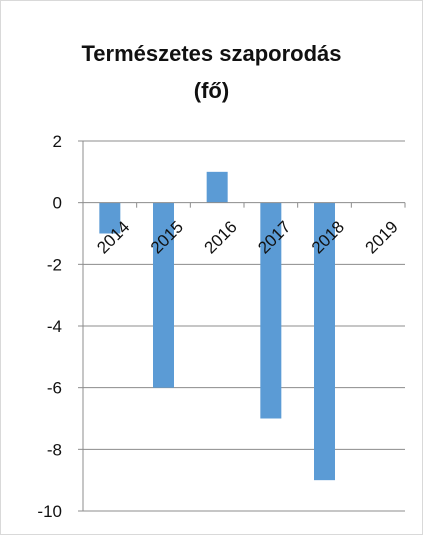 This screenshot has width=423, height=535. Describe the element at coordinates (211, 53) in the screenshot. I see `chart-title-line-1: Természetes szaporodás` at that location.